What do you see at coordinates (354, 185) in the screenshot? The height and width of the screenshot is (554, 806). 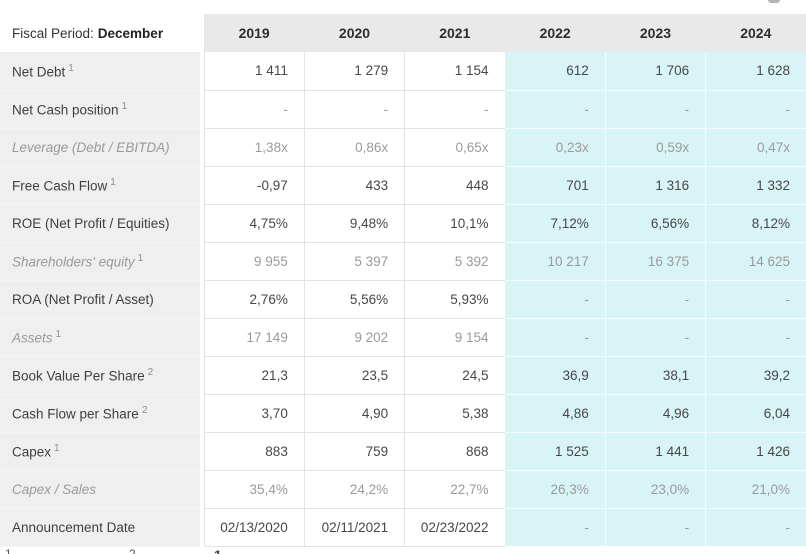 I see `value-cell: 433` at bounding box center [354, 185].